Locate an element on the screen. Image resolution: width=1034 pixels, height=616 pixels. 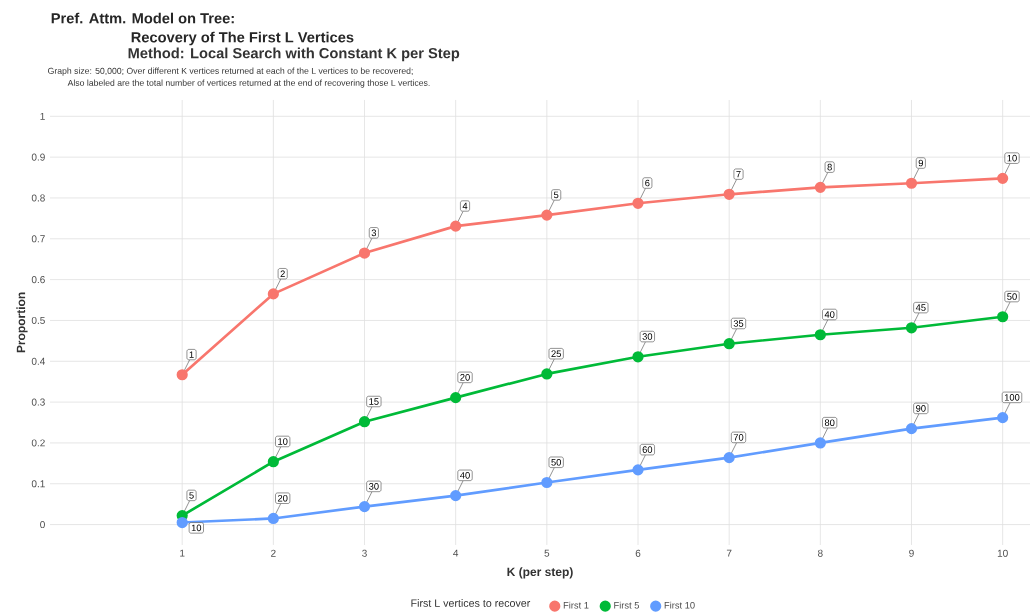
annotation: 1 is located at coordinates (191, 354).